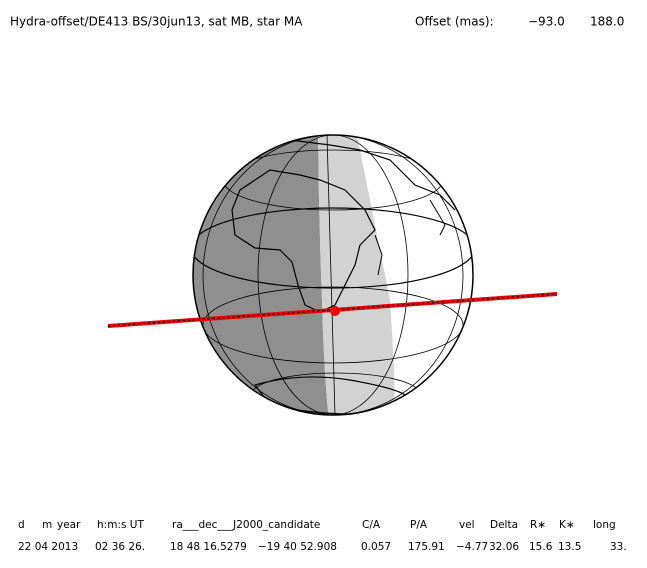  I want to click on cell: 02 36 26., so click(120, 547).